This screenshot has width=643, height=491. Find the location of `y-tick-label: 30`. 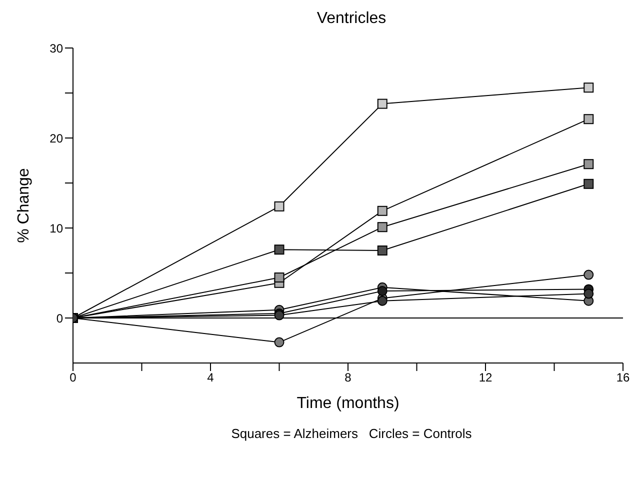

y-tick-label: 30 is located at coordinates (57, 48).